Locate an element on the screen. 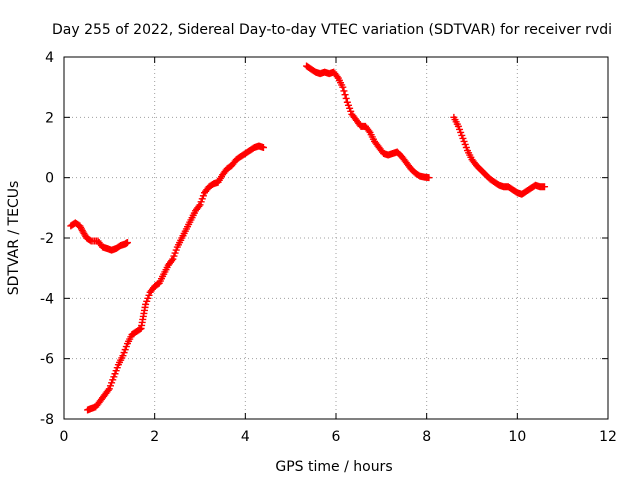 Image resolution: width=640 pixels, height=480 pixels. x-tick-label: 6 is located at coordinates (336, 437).